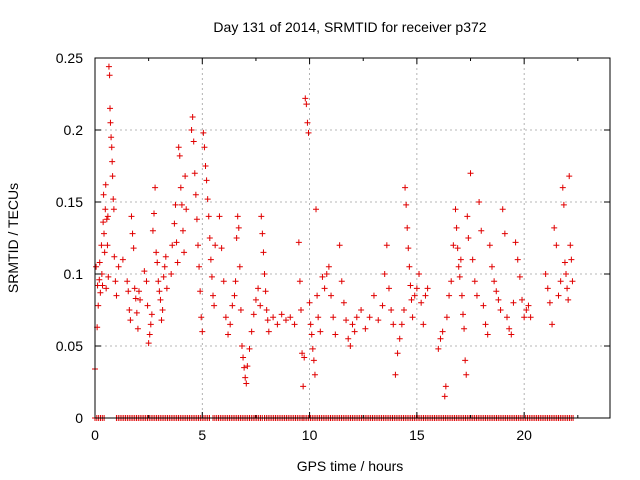 The width and height of the screenshot is (640, 480). I want to click on x-tick-labels: 0 5 10 15 20, so click(311, 435).